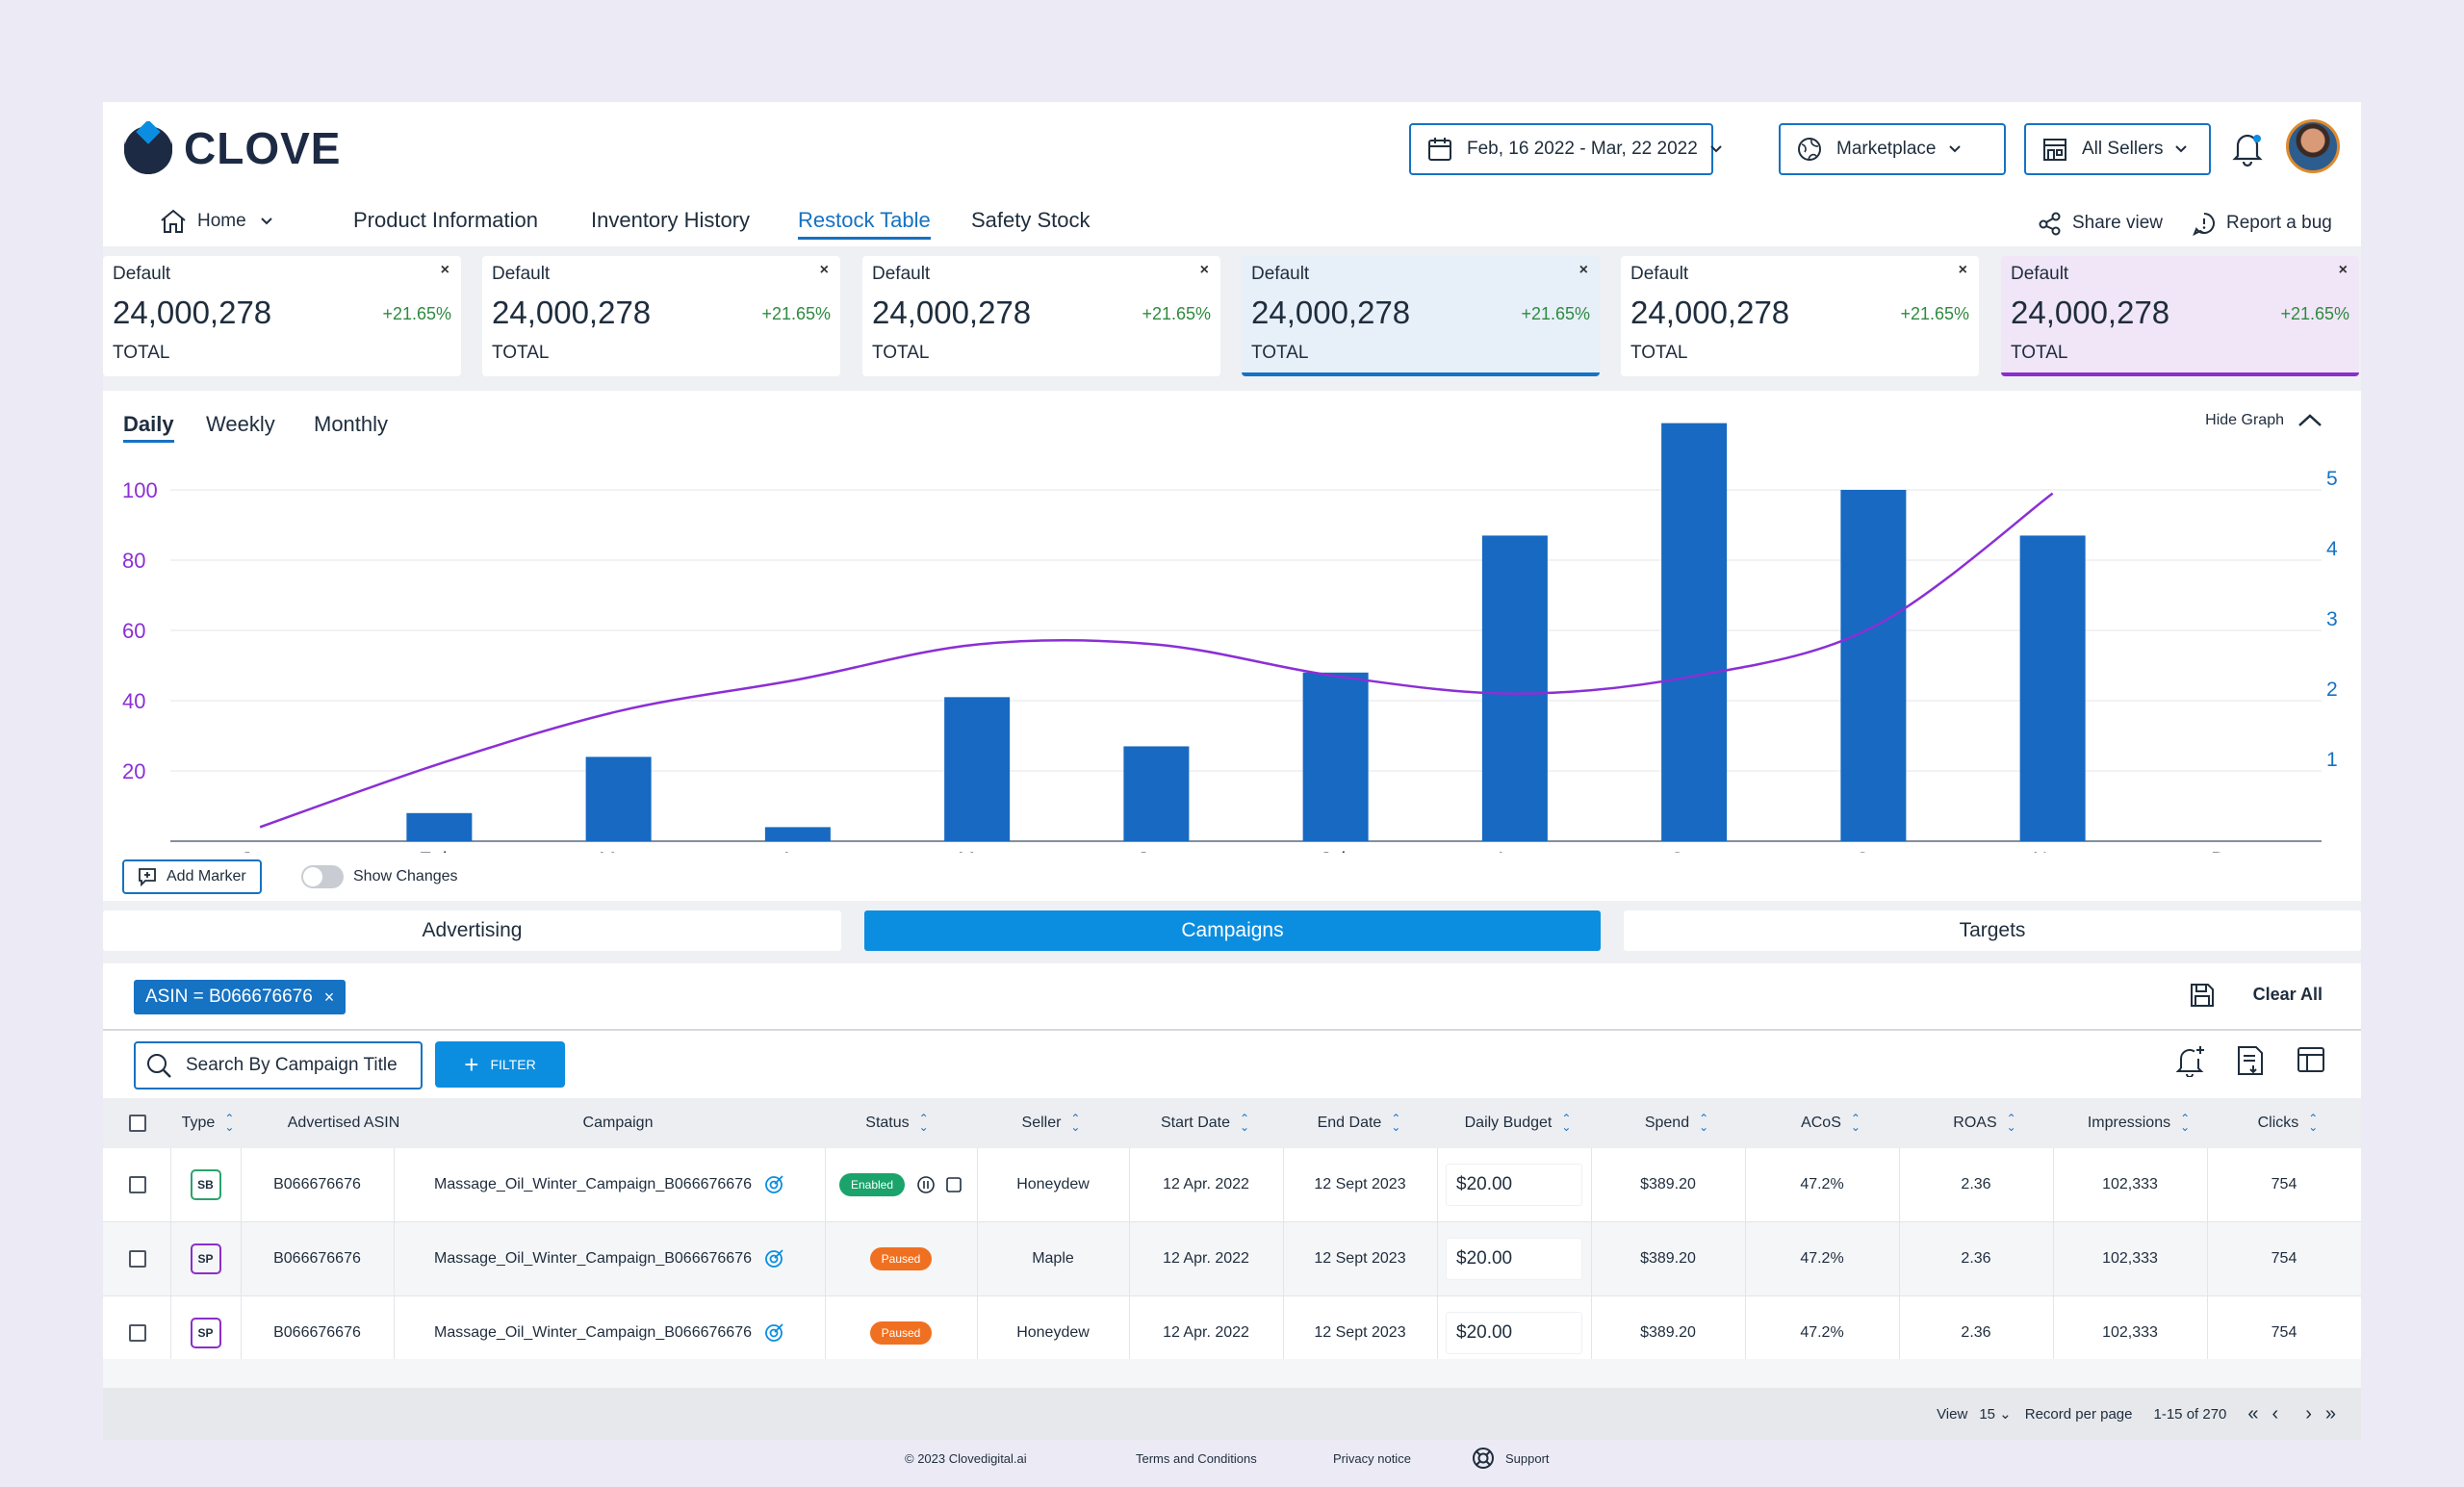  Describe the element at coordinates (1992, 930) in the screenshot. I see `tab-targets: Targets` at that location.